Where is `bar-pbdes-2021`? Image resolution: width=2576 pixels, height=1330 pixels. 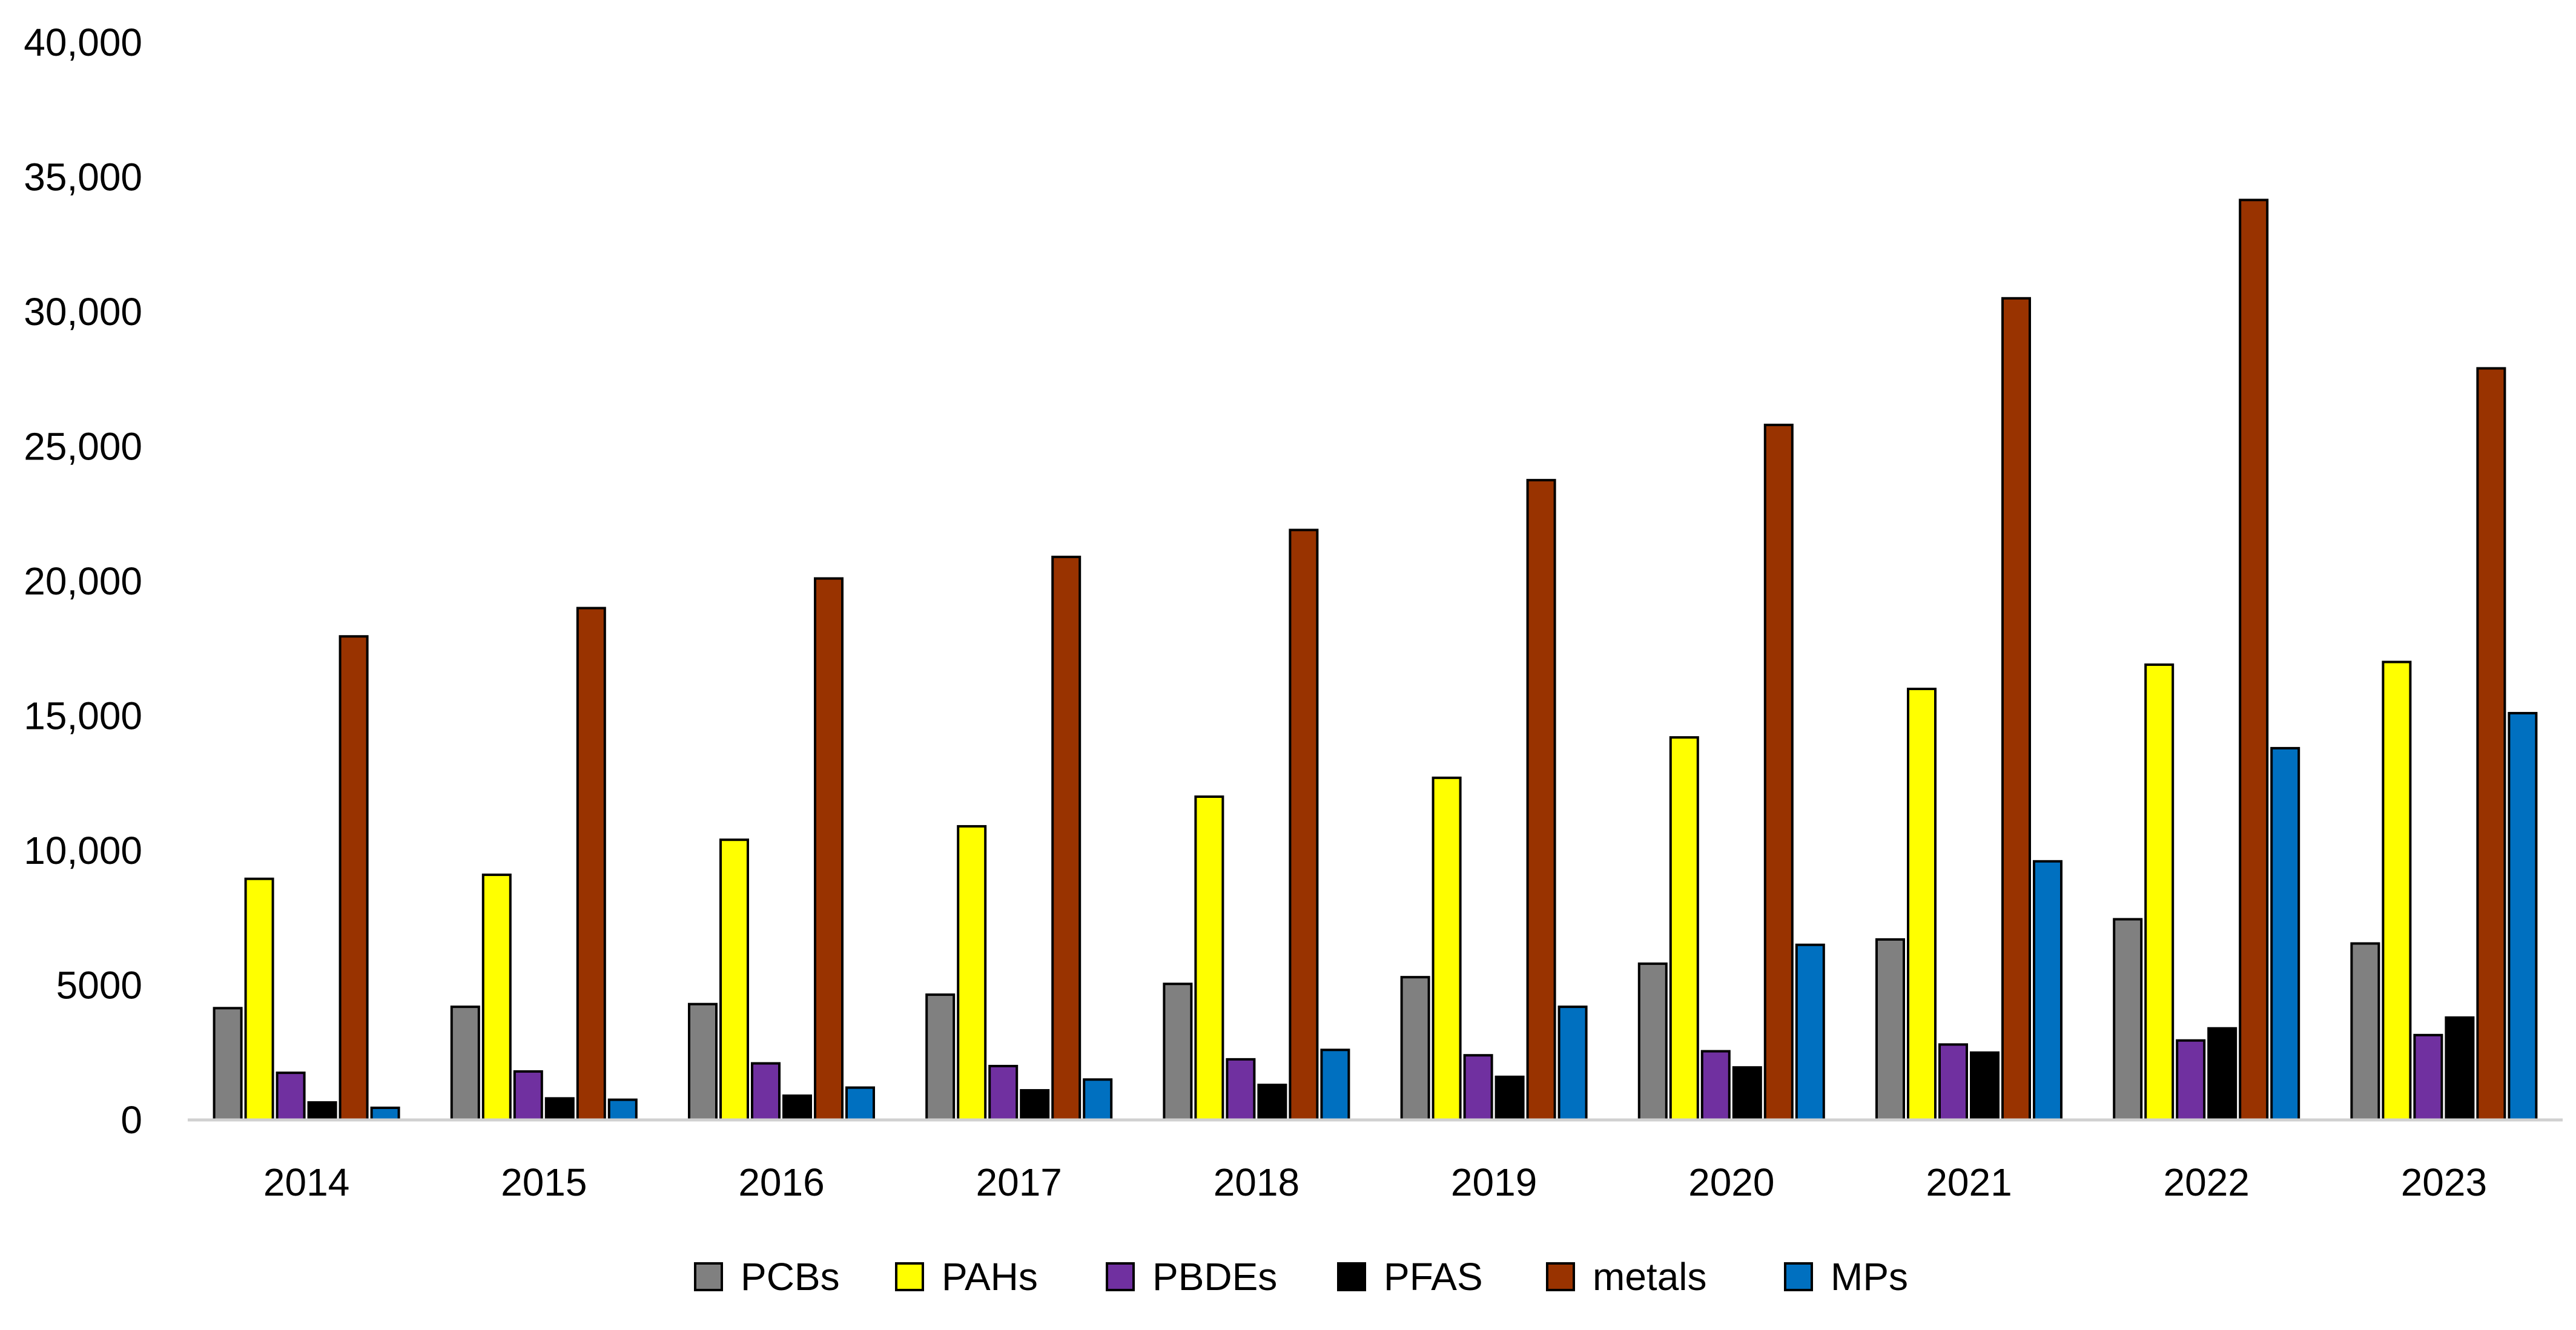
bar-pbdes-2021 is located at coordinates (1953, 1082).